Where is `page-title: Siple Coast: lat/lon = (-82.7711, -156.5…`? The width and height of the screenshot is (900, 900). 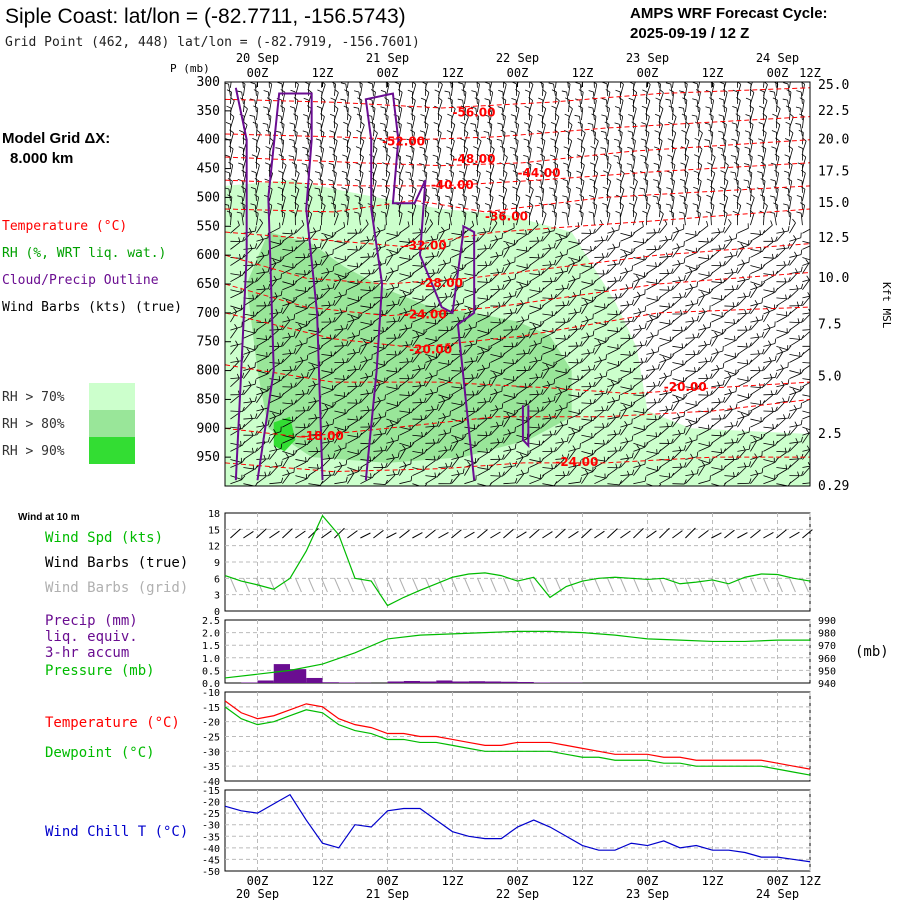
page-title: Siple Coast: lat/lon = (-82.7711, -156.5… is located at coordinates (205, 16).